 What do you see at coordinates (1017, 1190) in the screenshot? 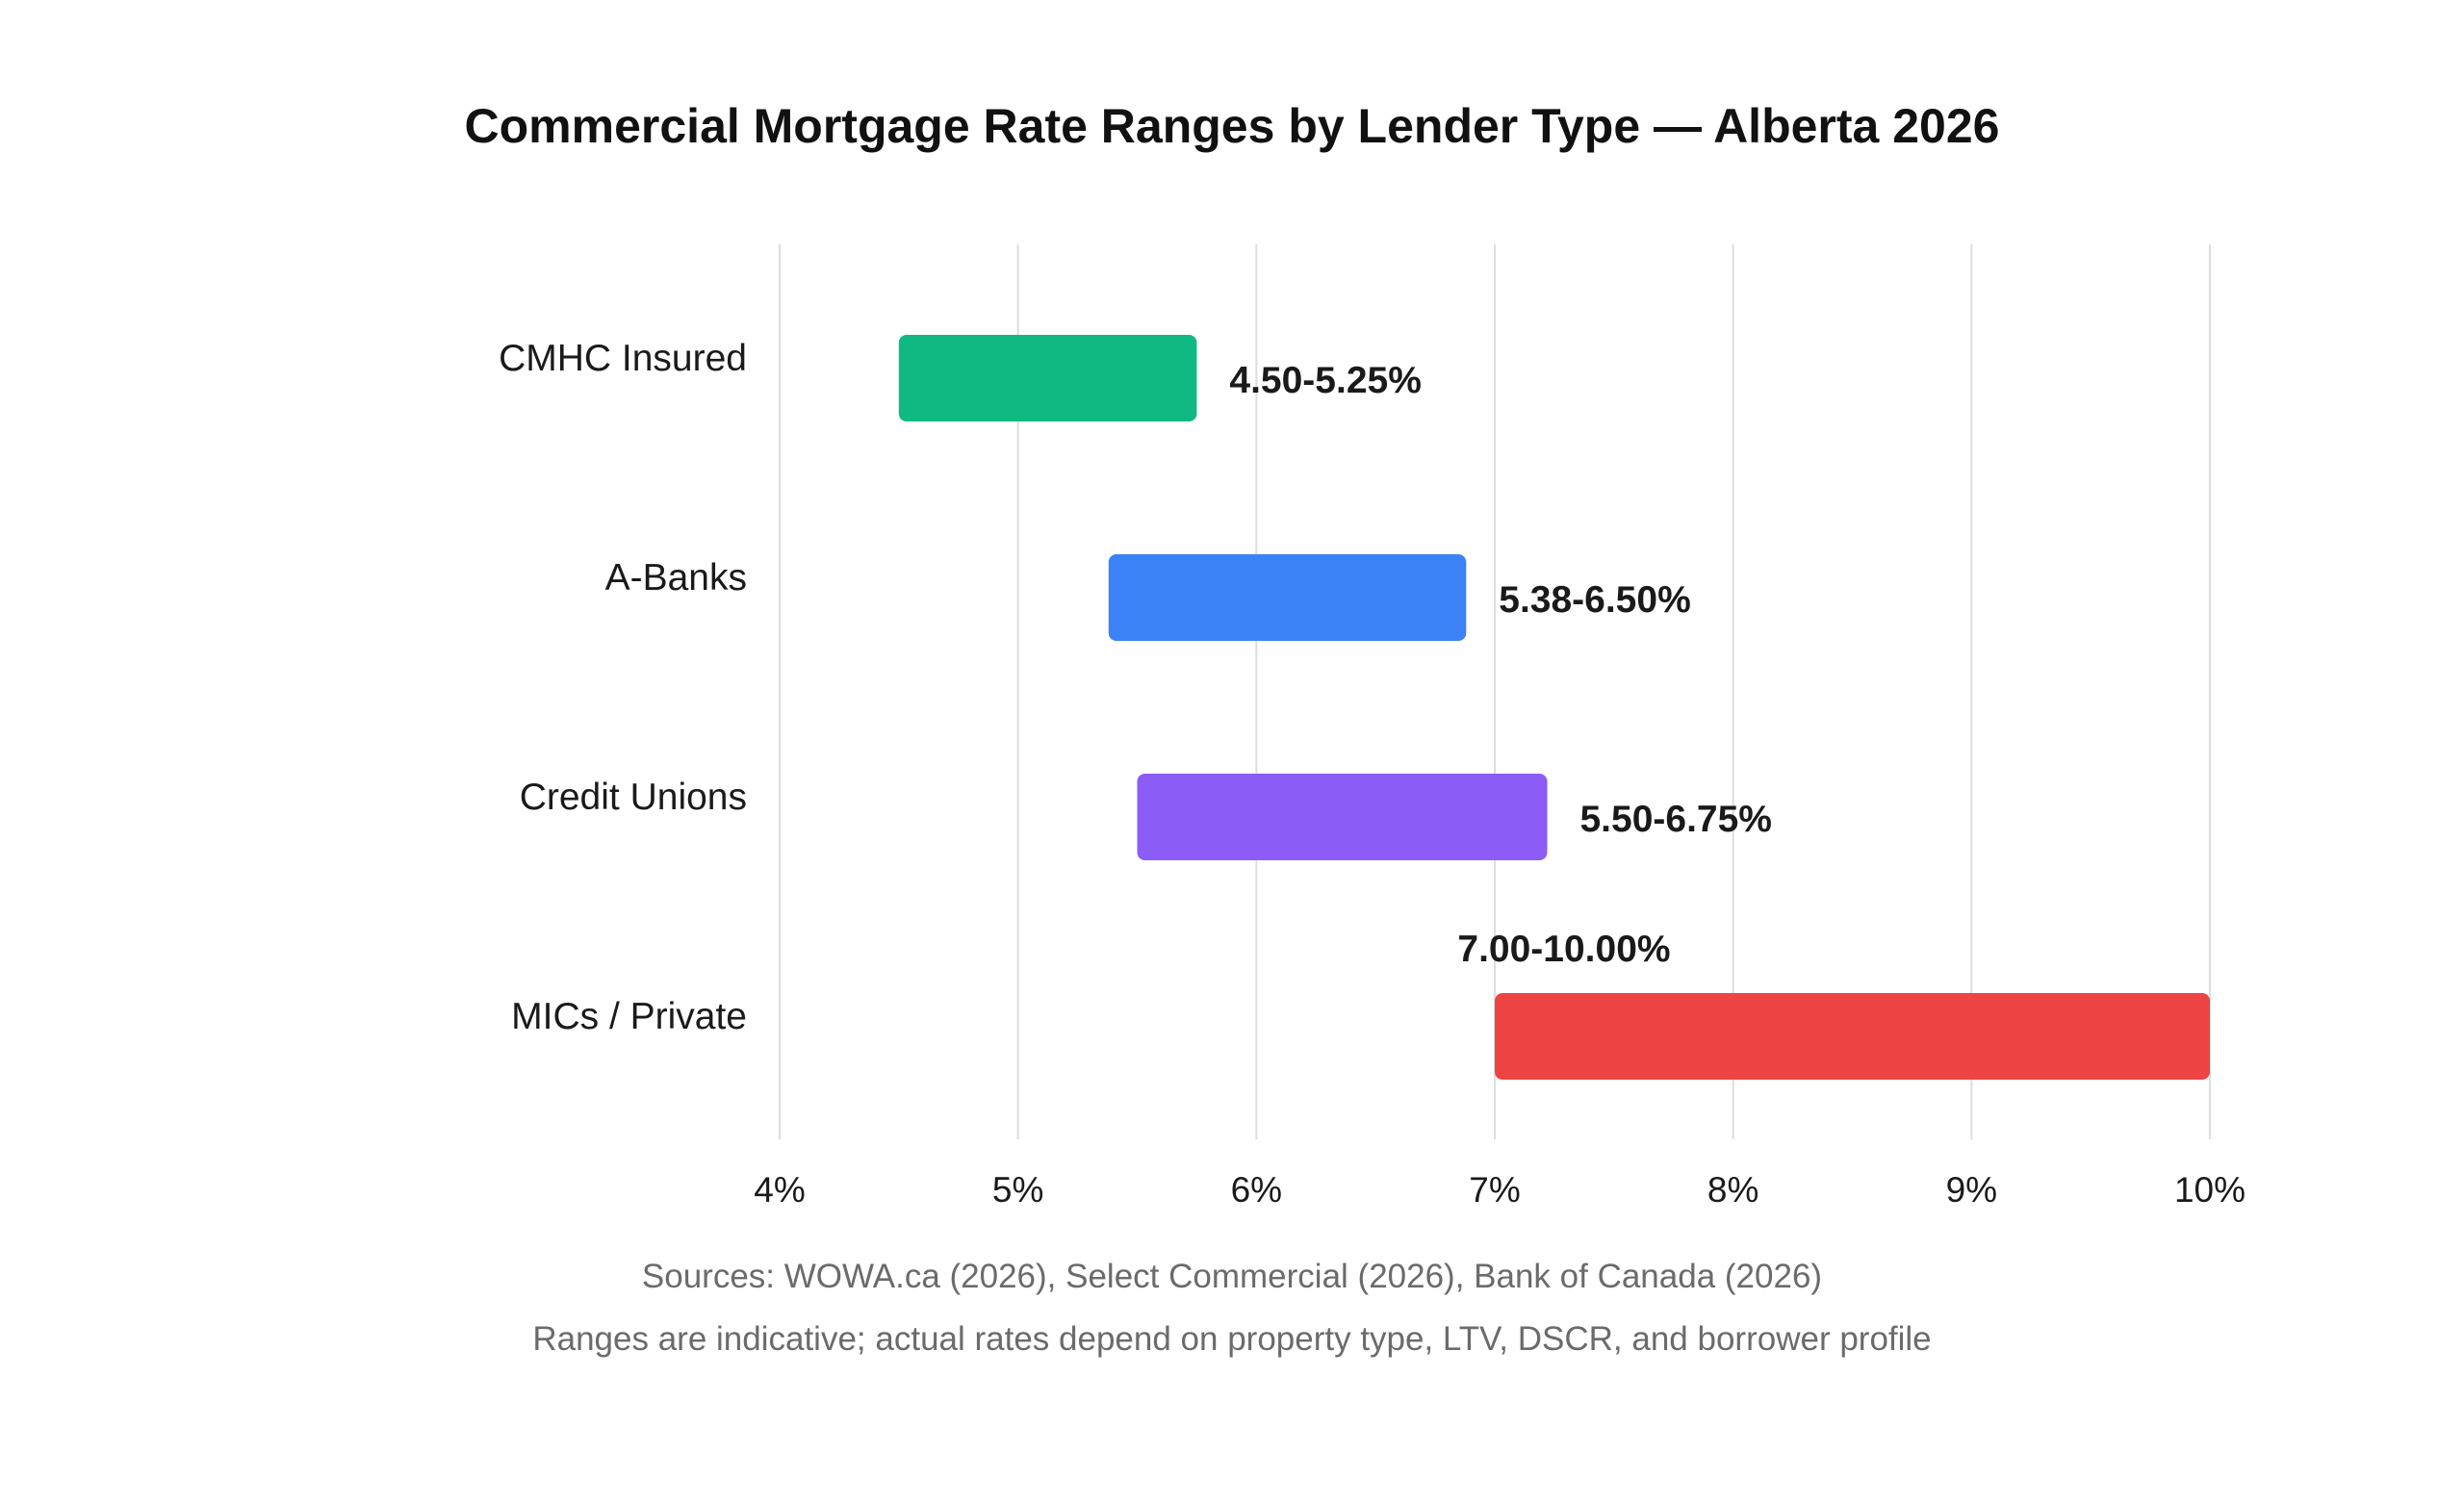
I see `x-tick-label: 5%` at bounding box center [1017, 1190].